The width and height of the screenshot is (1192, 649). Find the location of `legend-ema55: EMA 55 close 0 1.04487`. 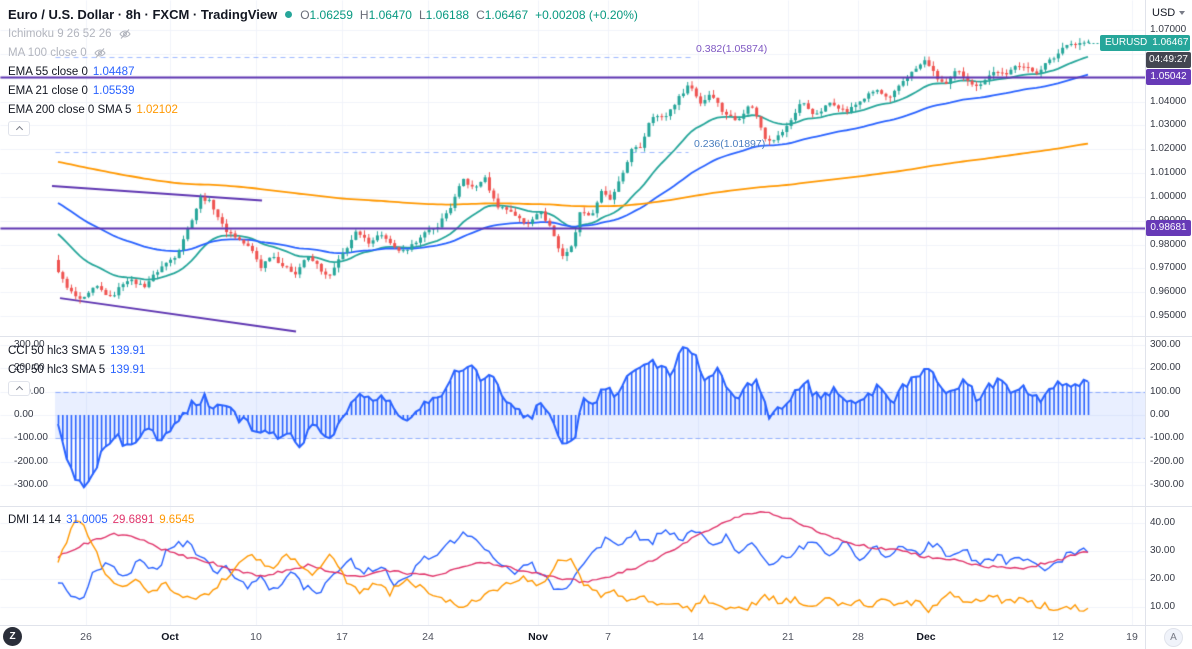

legend-ema55: EMA 55 close 0 1.04487 is located at coordinates (323, 71).